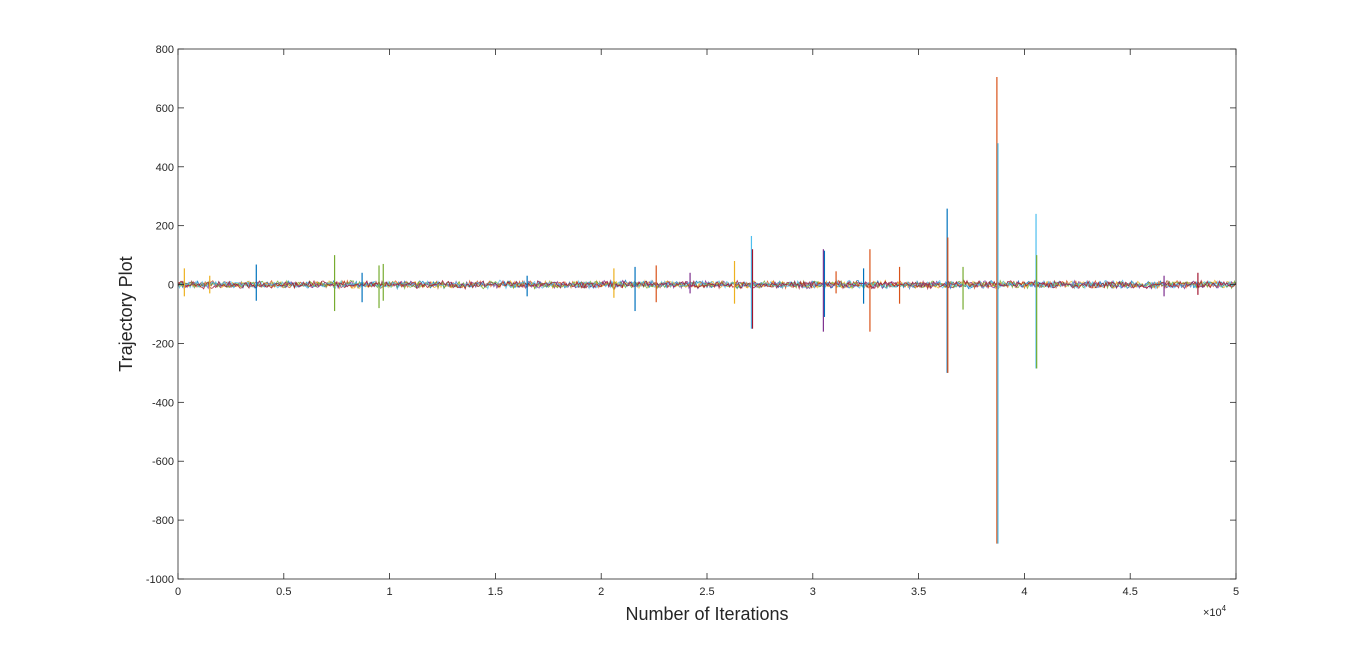  I want to click on y-tick-label-3: -600, so click(163, 462).